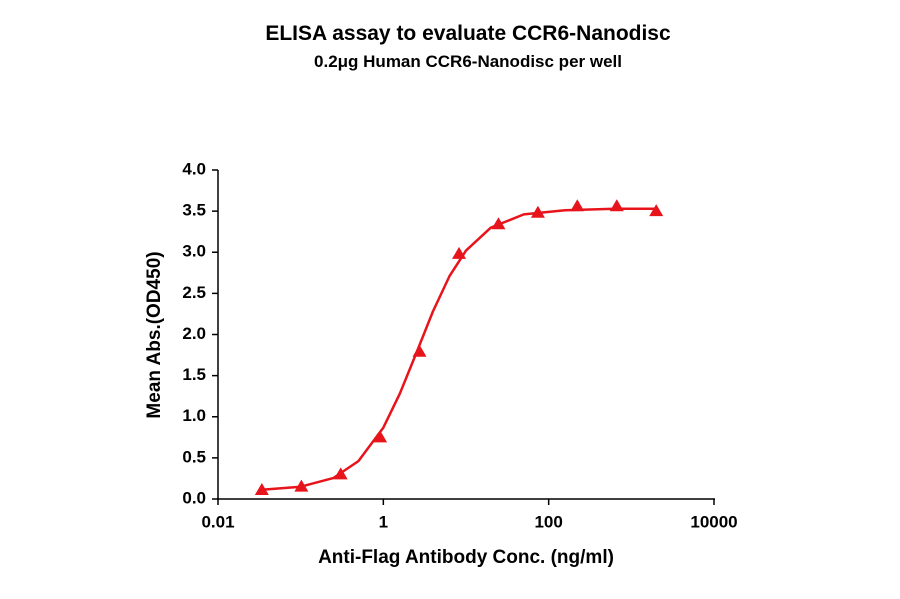  I want to click on y-tick-label: 0.0, so click(194, 497).